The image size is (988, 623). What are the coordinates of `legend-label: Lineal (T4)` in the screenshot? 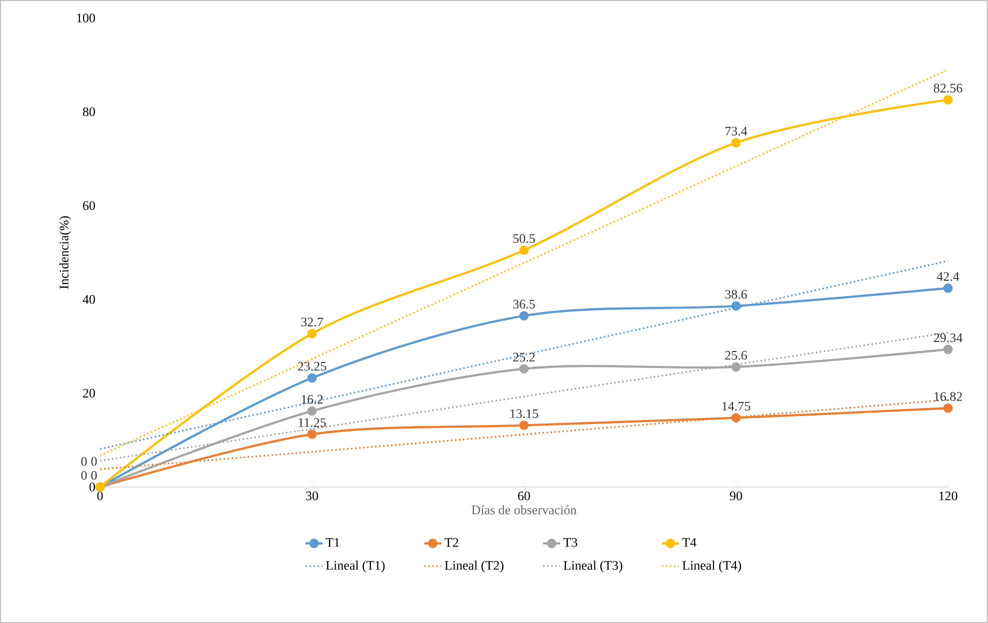 It's located at (712, 566).